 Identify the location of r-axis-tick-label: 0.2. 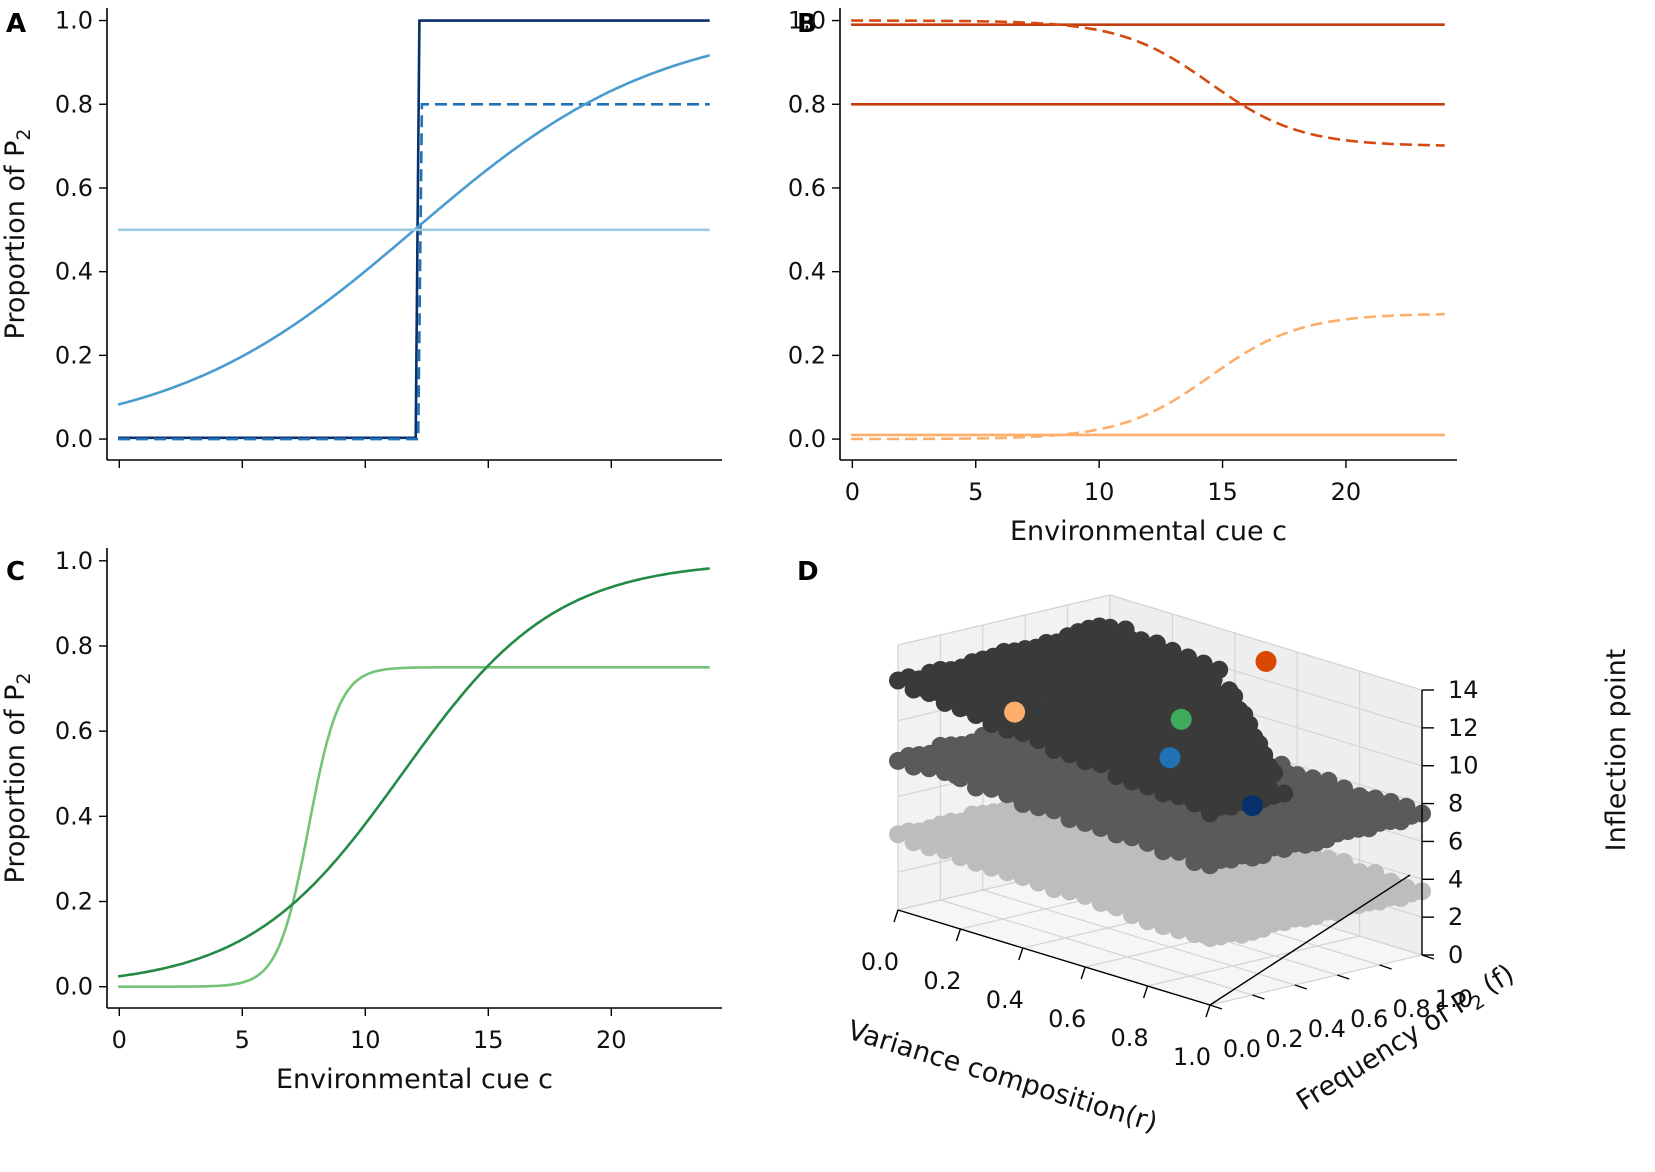
(942, 981).